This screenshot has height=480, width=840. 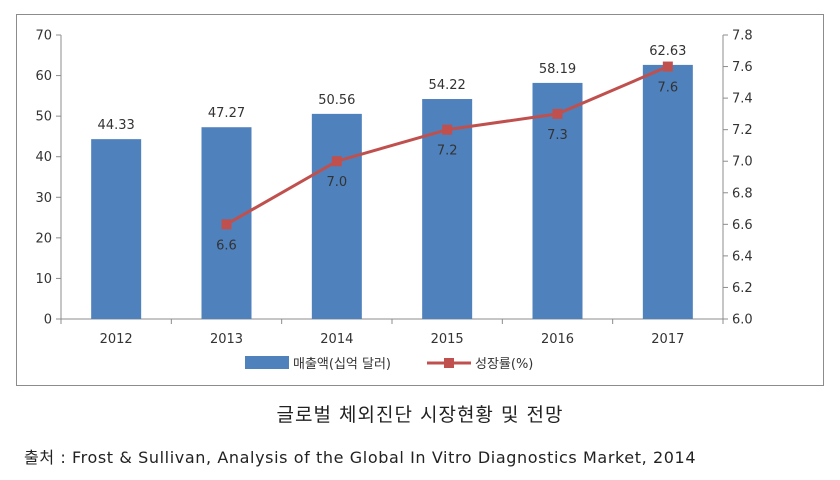 I want to click on legend-bar-swatch, so click(x=267, y=362).